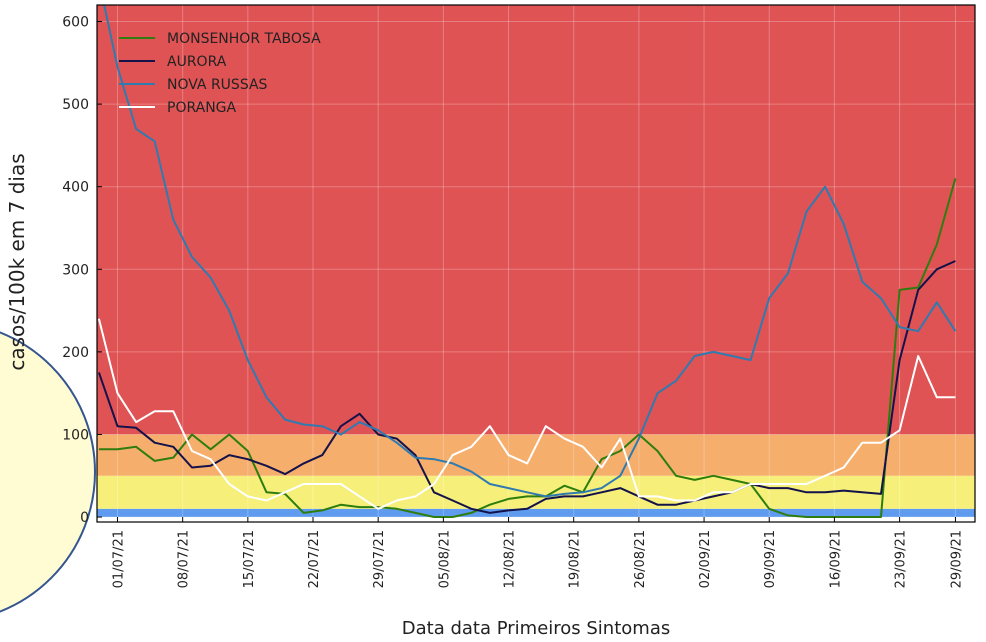 This screenshot has height=642, width=986. Describe the element at coordinates (249, 559) in the screenshot. I see `x-tick-label: 15/07/21` at that location.